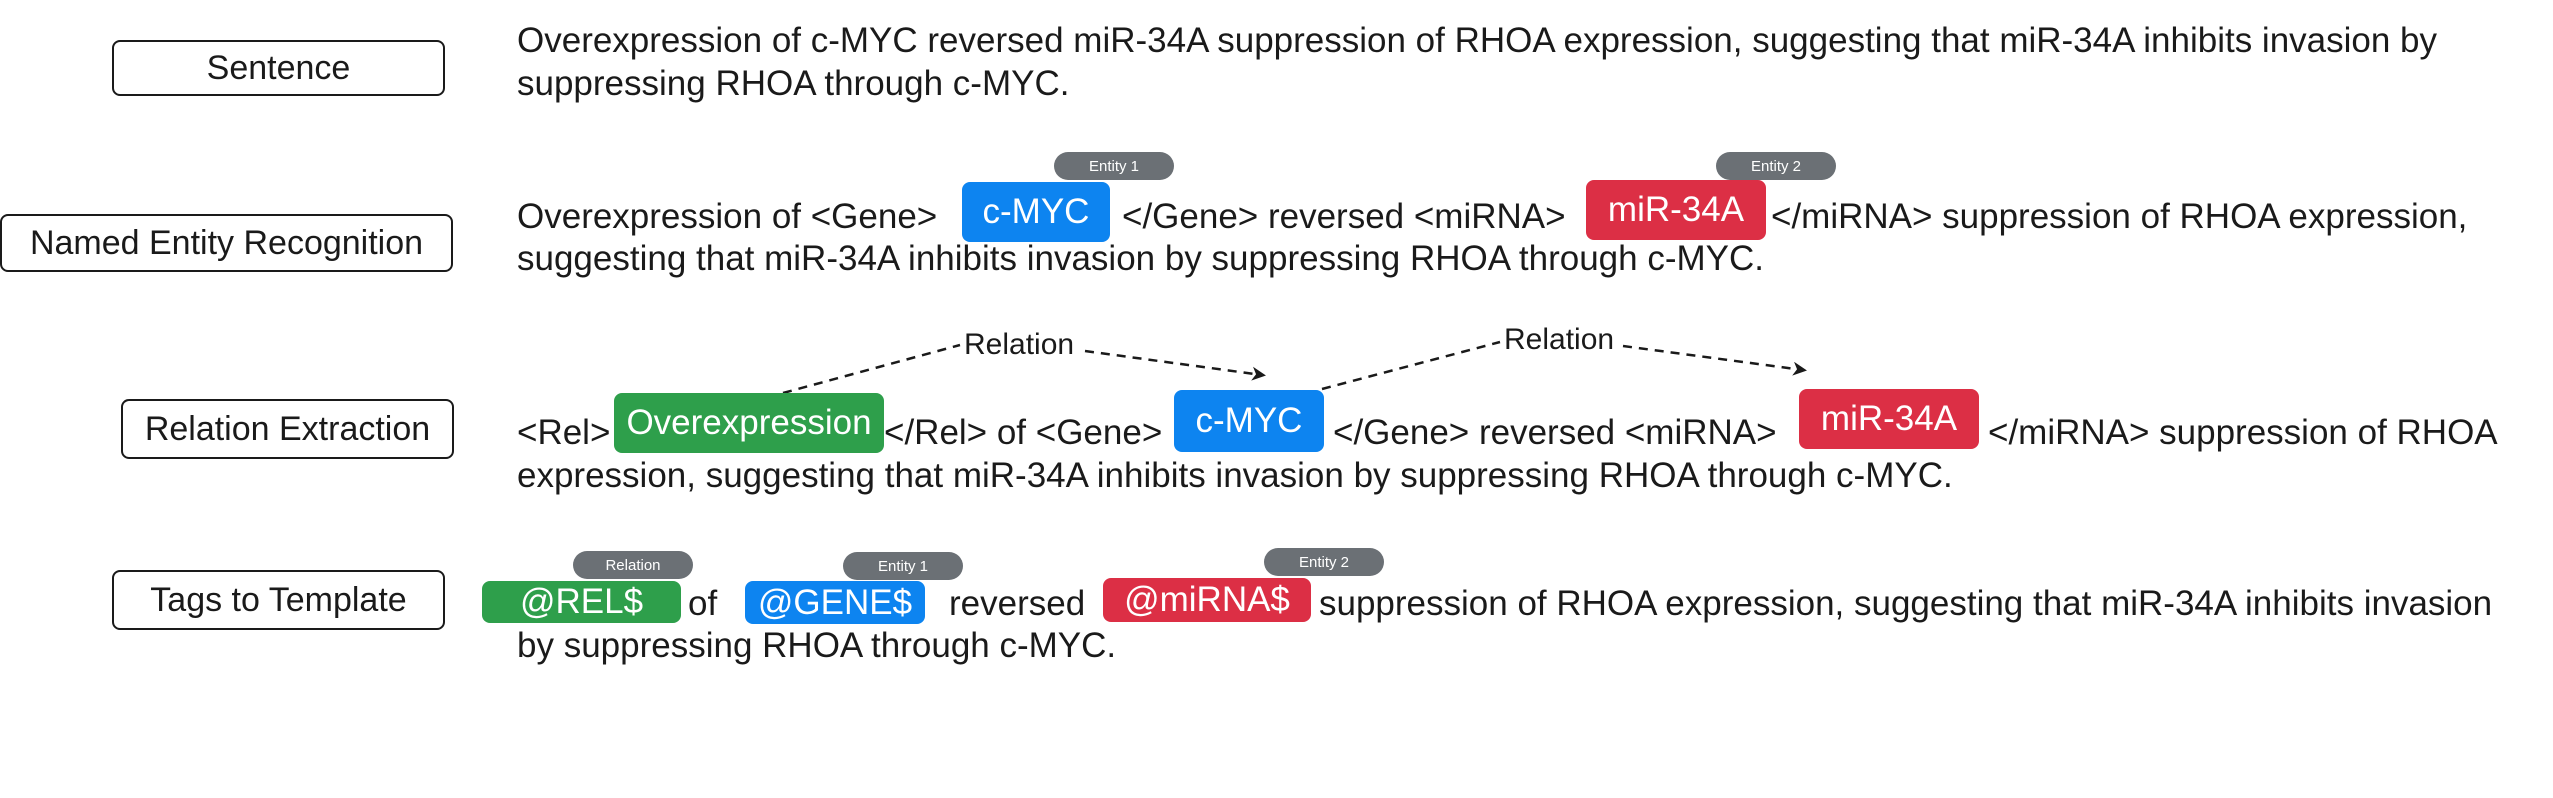 The width and height of the screenshot is (2553, 798). I want to click on ner-entity2-chip: miR-34A, so click(1676, 210).